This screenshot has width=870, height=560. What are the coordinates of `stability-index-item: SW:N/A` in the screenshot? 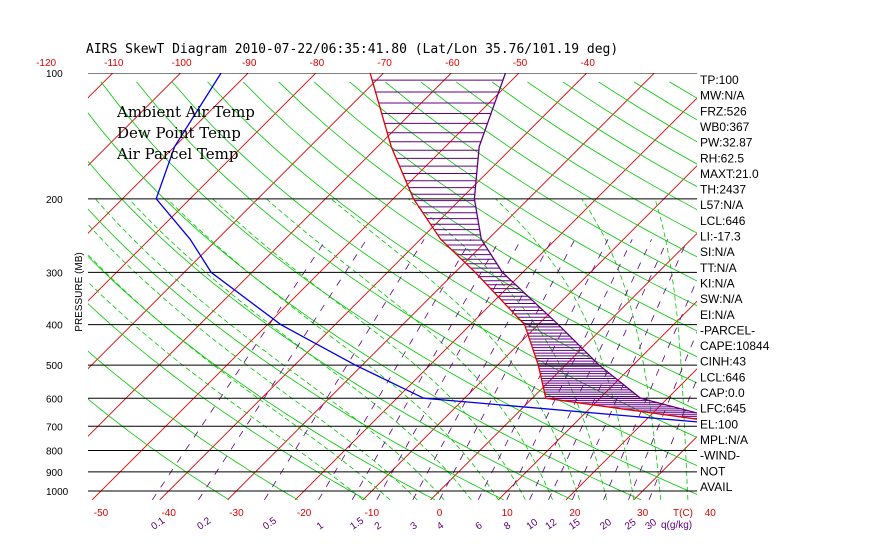 It's located at (721, 299).